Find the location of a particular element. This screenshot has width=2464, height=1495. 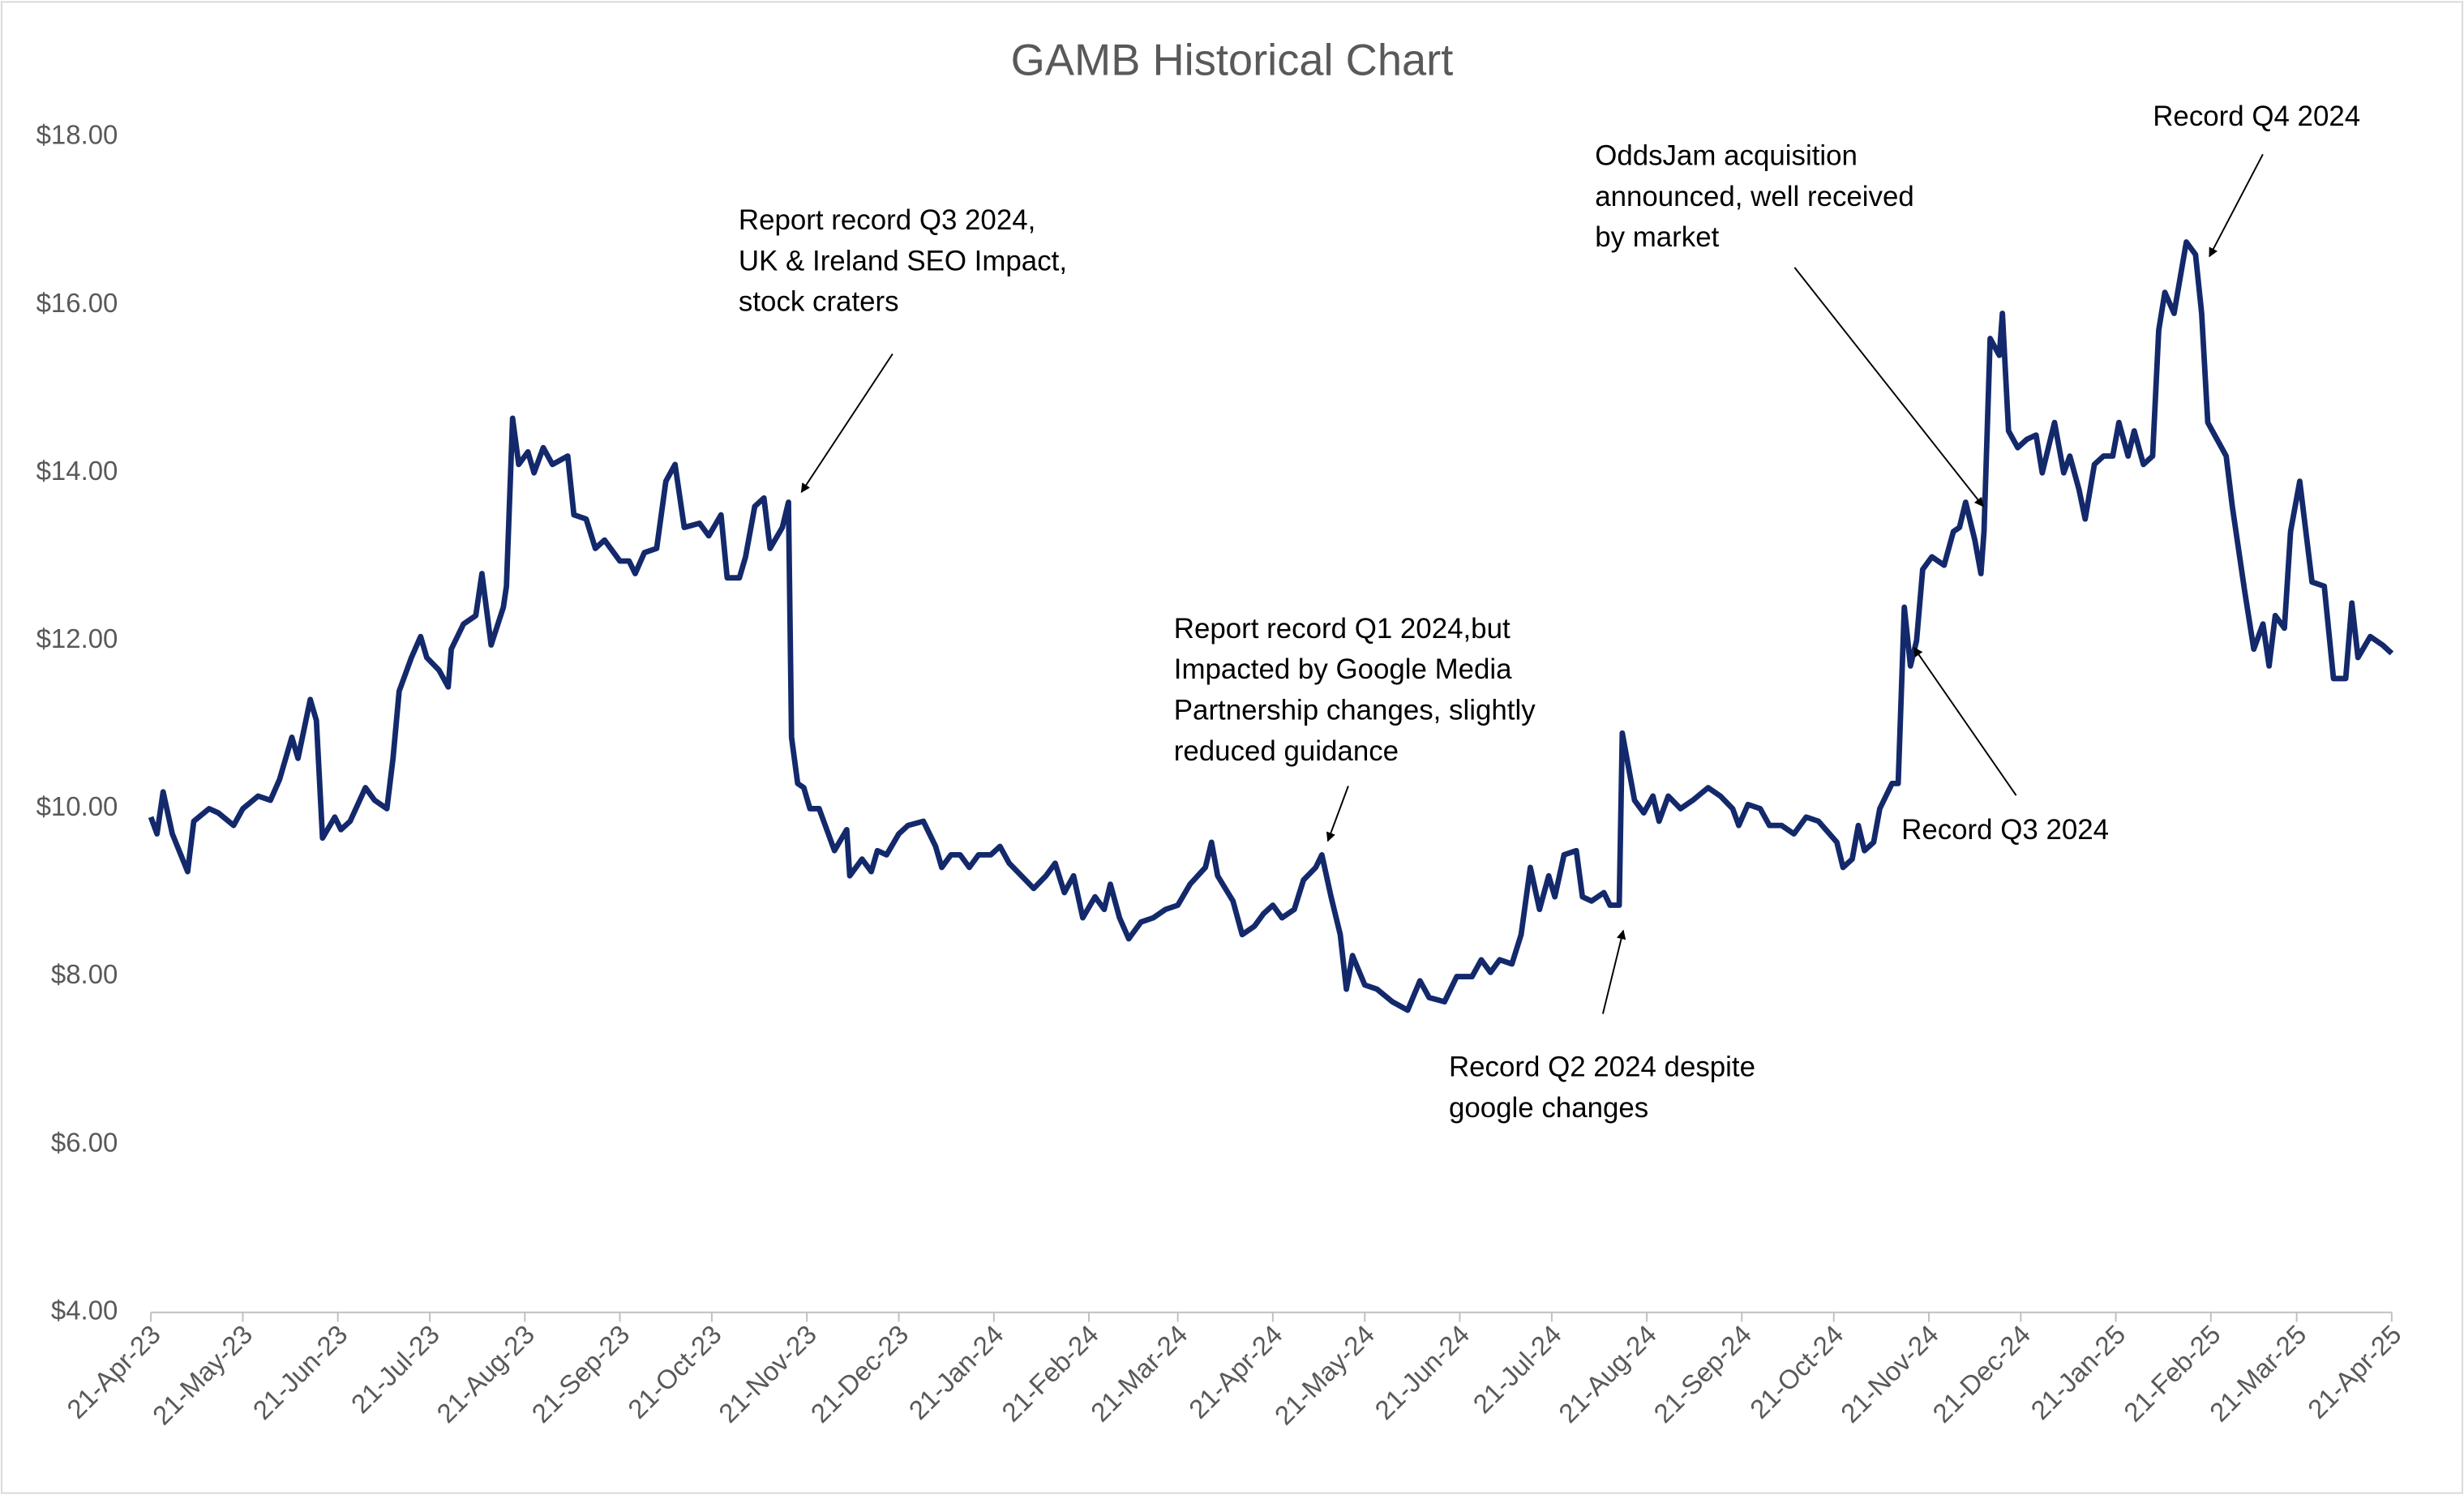

y-tick-label: $6.00 is located at coordinates (84, 1142).